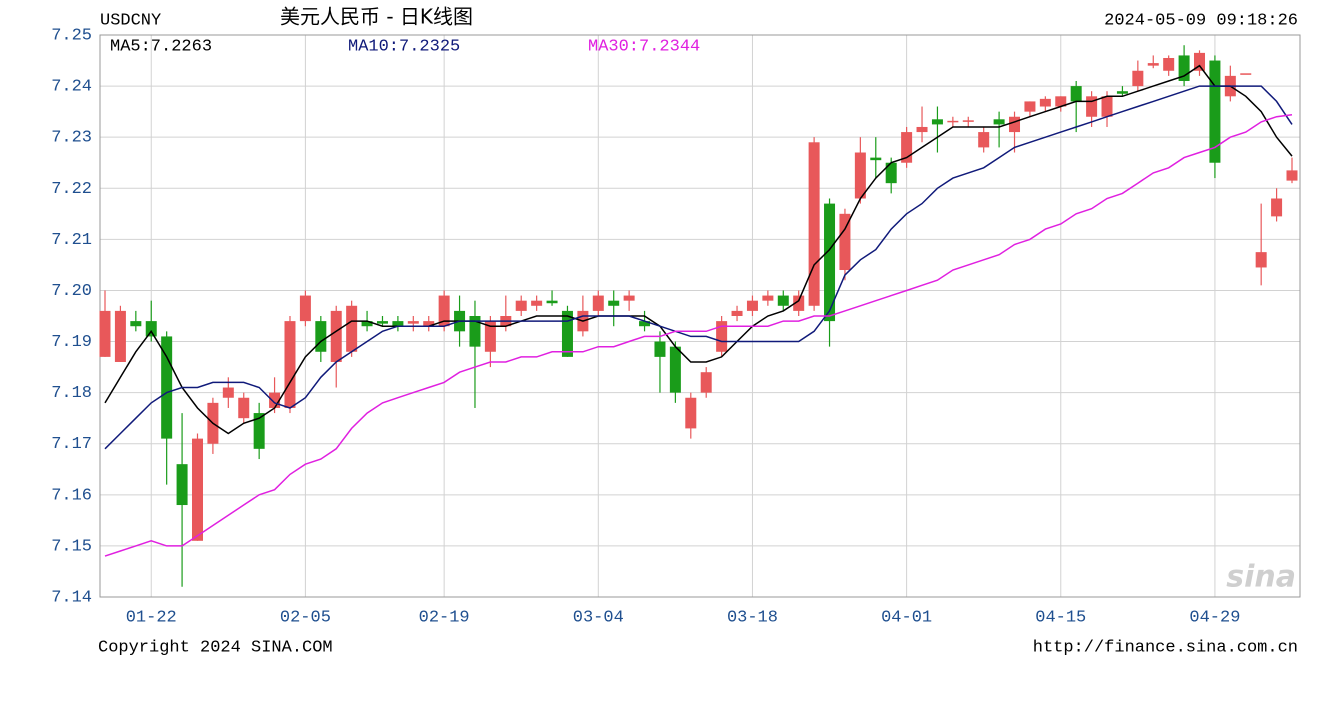  What do you see at coordinates (644, 46) in the screenshot?
I see `legend-entry: MA30:7.2344` at bounding box center [644, 46].